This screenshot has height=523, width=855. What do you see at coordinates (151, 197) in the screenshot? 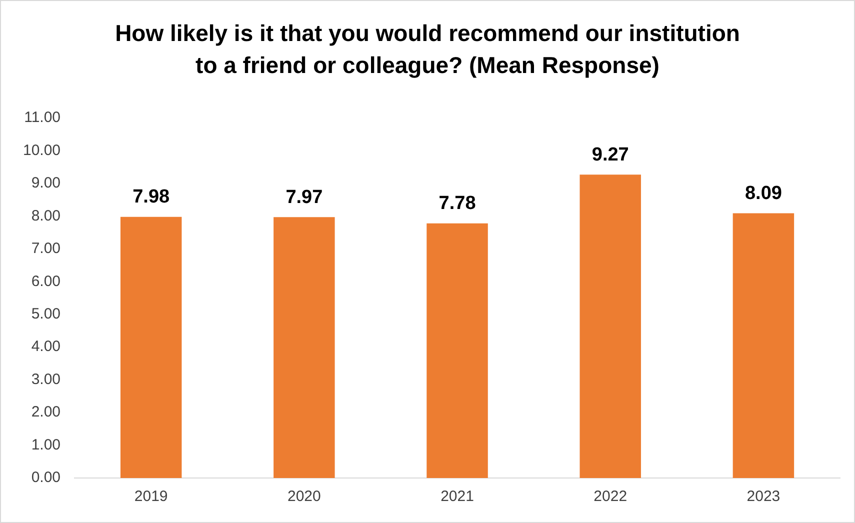
I see `data-label: 7.98` at bounding box center [151, 197].